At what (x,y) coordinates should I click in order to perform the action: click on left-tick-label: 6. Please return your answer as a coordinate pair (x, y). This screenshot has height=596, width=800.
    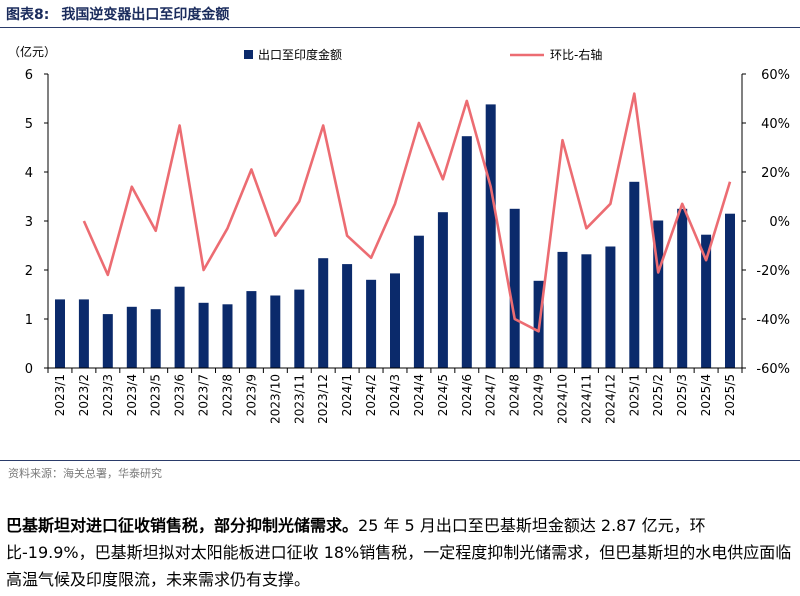
    Looking at the image, I should click on (29, 75).